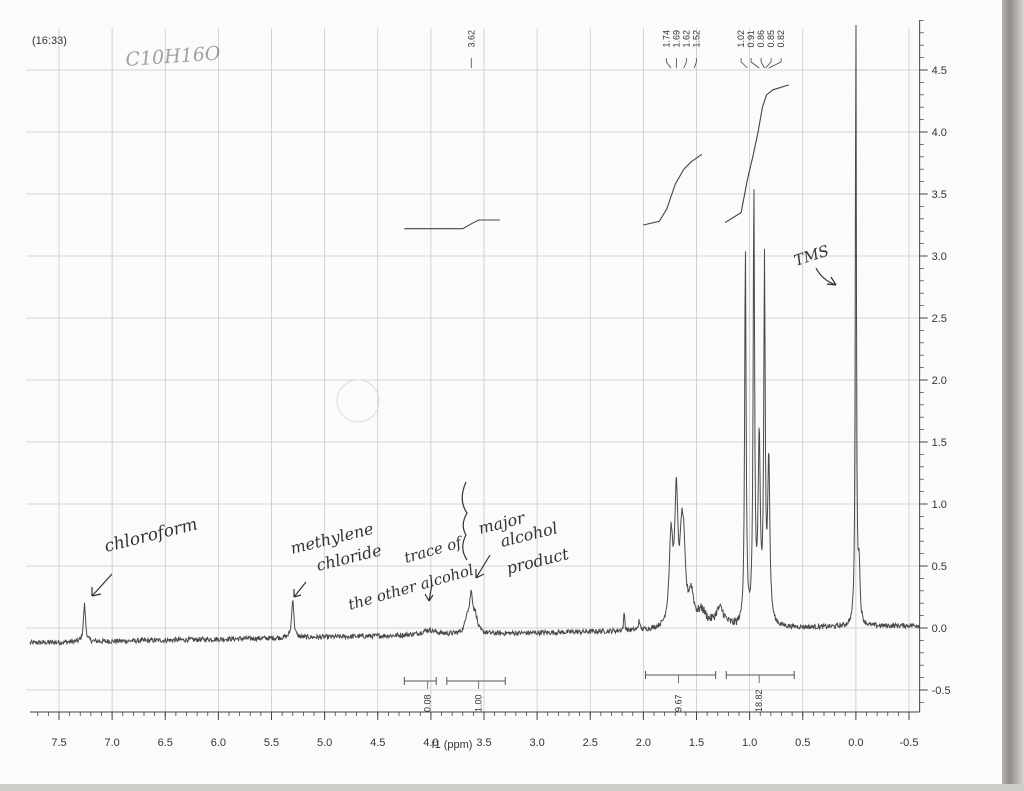 The image size is (1024, 791). I want to click on formula-note: C10H16O, so click(173, 56).